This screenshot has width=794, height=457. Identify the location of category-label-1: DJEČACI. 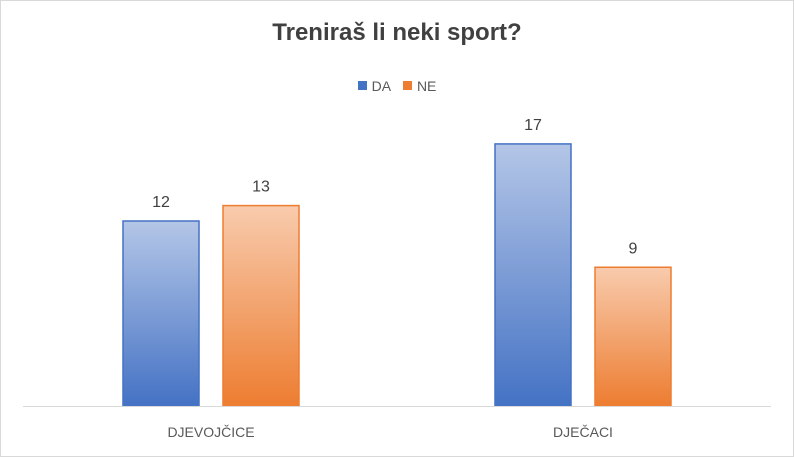
(583, 432).